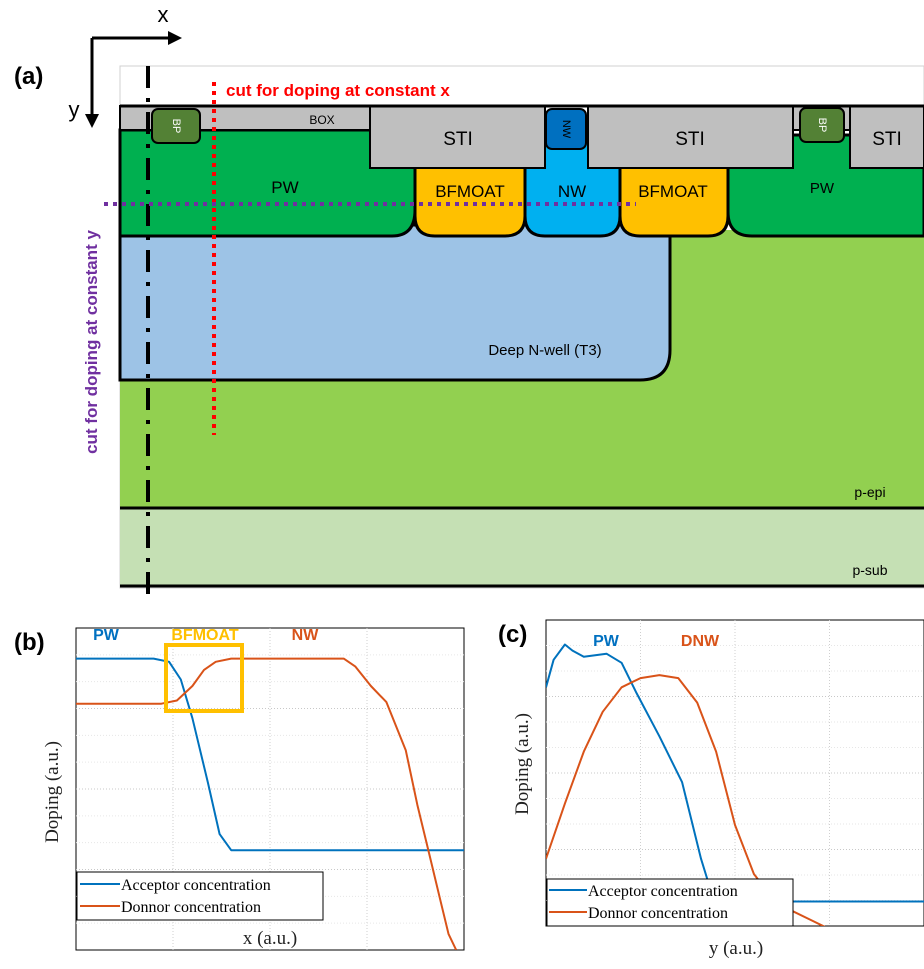  I want to click on bfmoat-2-label: BFMOAT, so click(673, 191).